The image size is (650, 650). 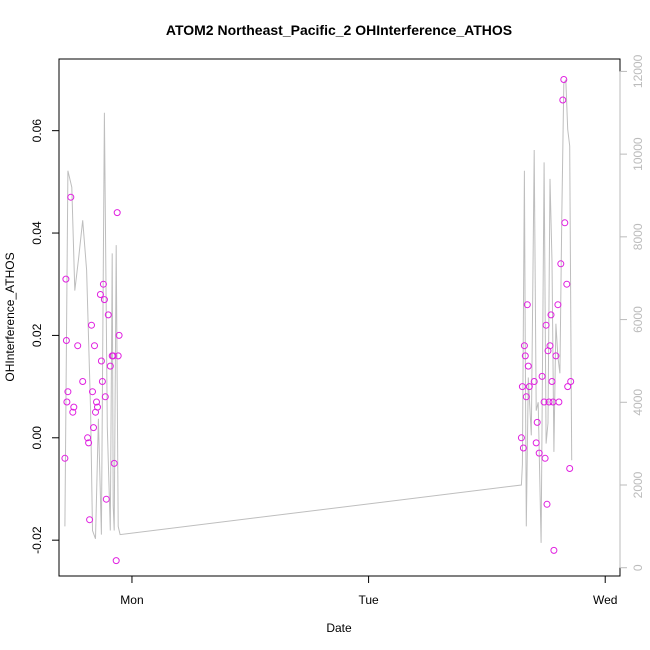 What do you see at coordinates (37, 438) in the screenshot?
I see `left-tick-label: 0.00` at bounding box center [37, 438].